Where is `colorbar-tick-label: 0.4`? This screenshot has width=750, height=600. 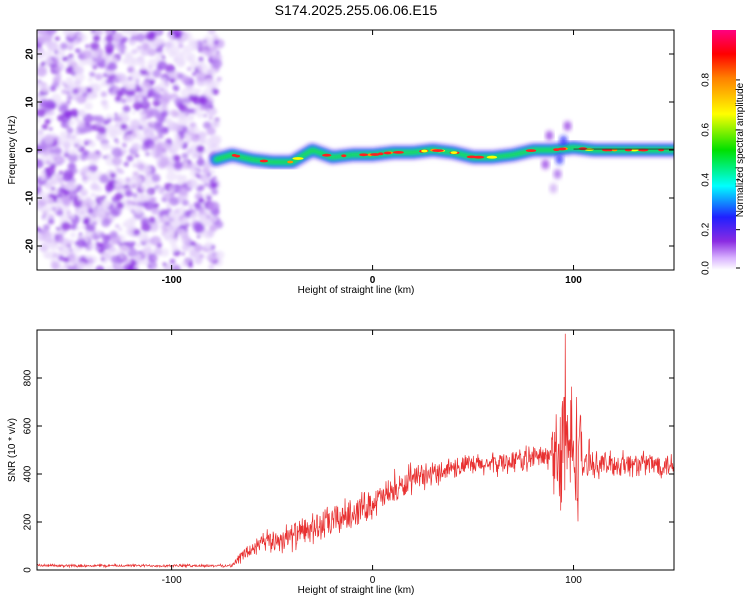 colorbar-tick-label: 0.4 is located at coordinates (706, 179).